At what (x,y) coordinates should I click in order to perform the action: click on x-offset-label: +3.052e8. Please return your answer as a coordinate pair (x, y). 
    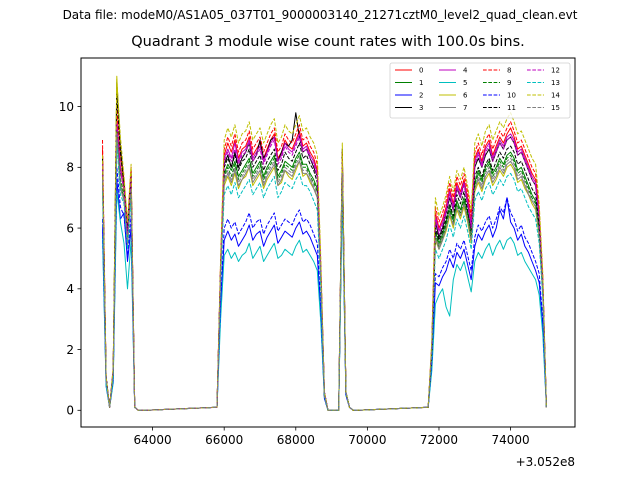
    Looking at the image, I should click on (545, 462).